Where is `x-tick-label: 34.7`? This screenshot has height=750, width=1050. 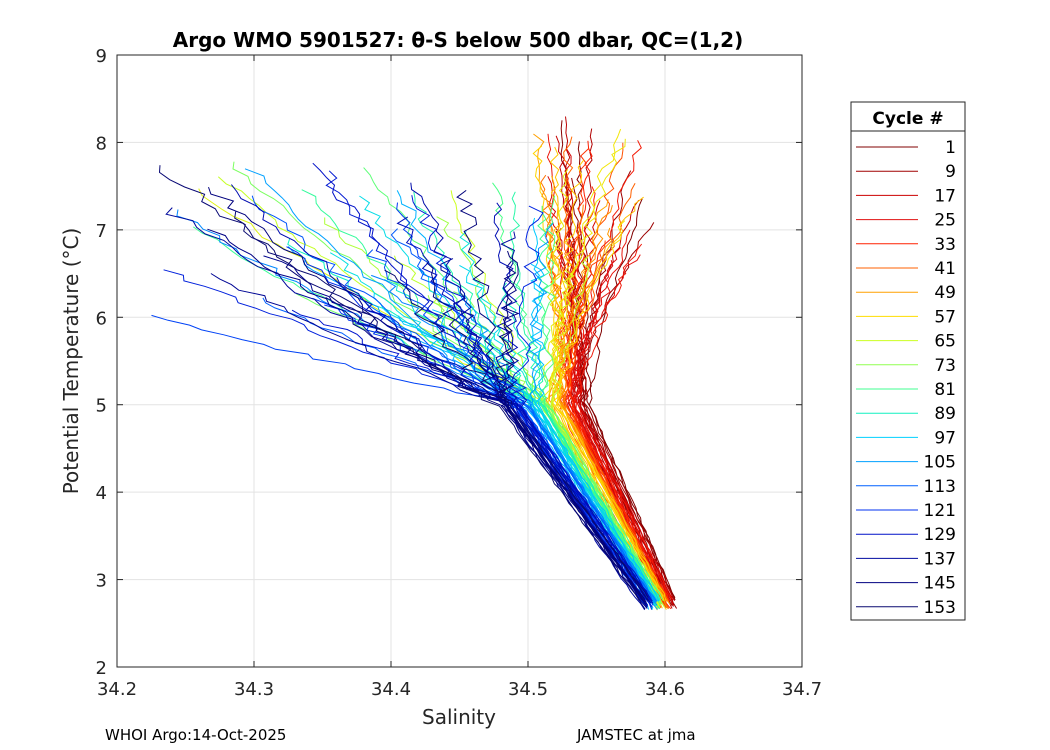
x-tick-label: 34.7 is located at coordinates (802, 689).